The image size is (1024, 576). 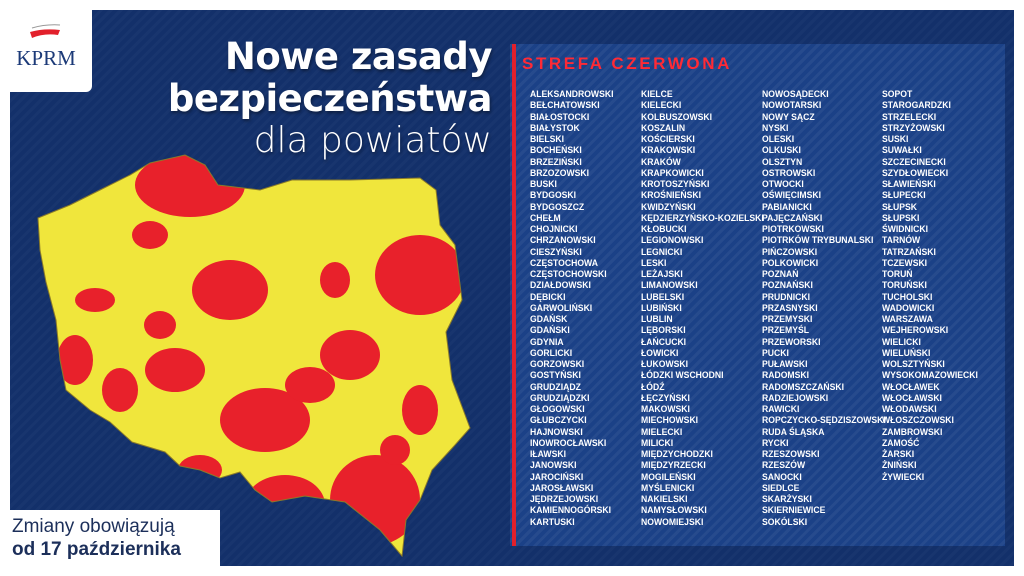 I want to click on list-item: NOWOSĄDECKI, so click(x=795, y=94).